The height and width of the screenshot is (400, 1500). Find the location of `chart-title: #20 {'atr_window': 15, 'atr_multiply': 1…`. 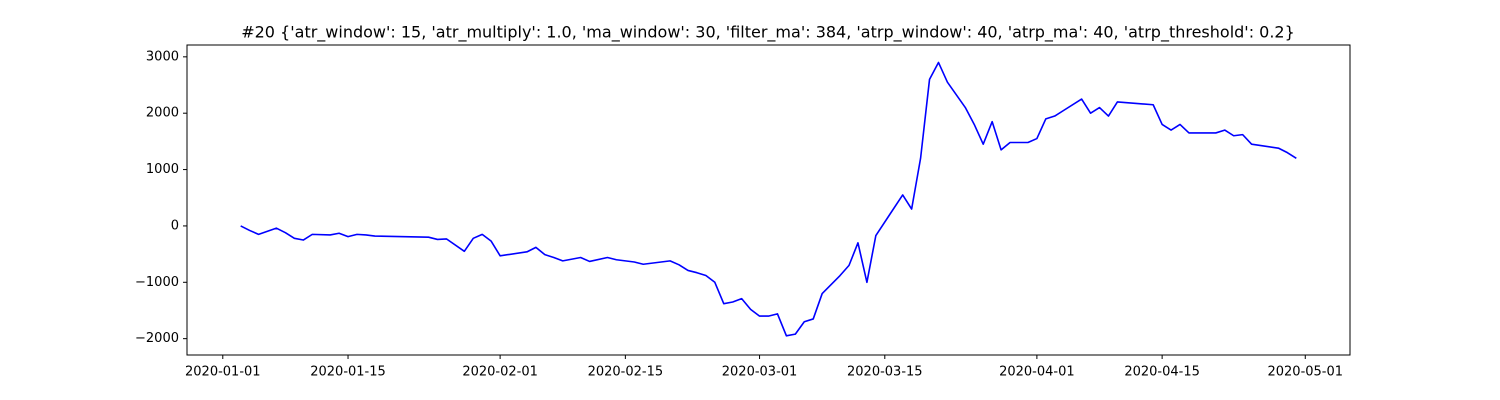

chart-title: #20 {'atr_window': 15, 'atr_multiply': 1… is located at coordinates (768, 33).